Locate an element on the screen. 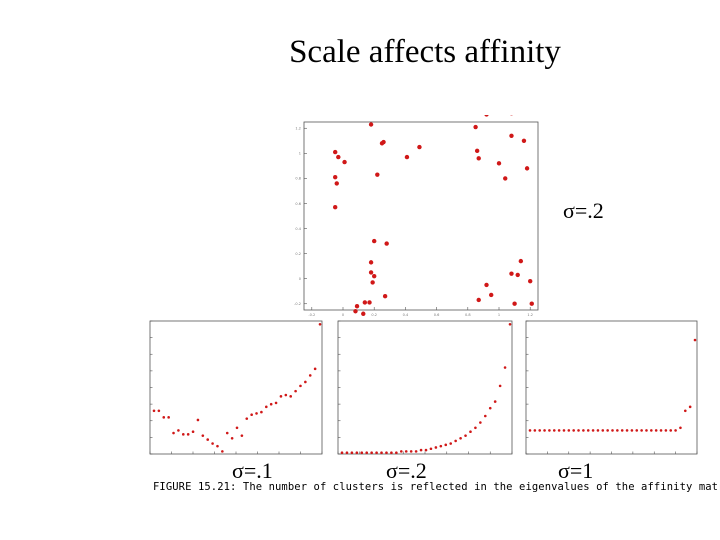  y-tick-label: -0.2 is located at coordinates (297, 304).